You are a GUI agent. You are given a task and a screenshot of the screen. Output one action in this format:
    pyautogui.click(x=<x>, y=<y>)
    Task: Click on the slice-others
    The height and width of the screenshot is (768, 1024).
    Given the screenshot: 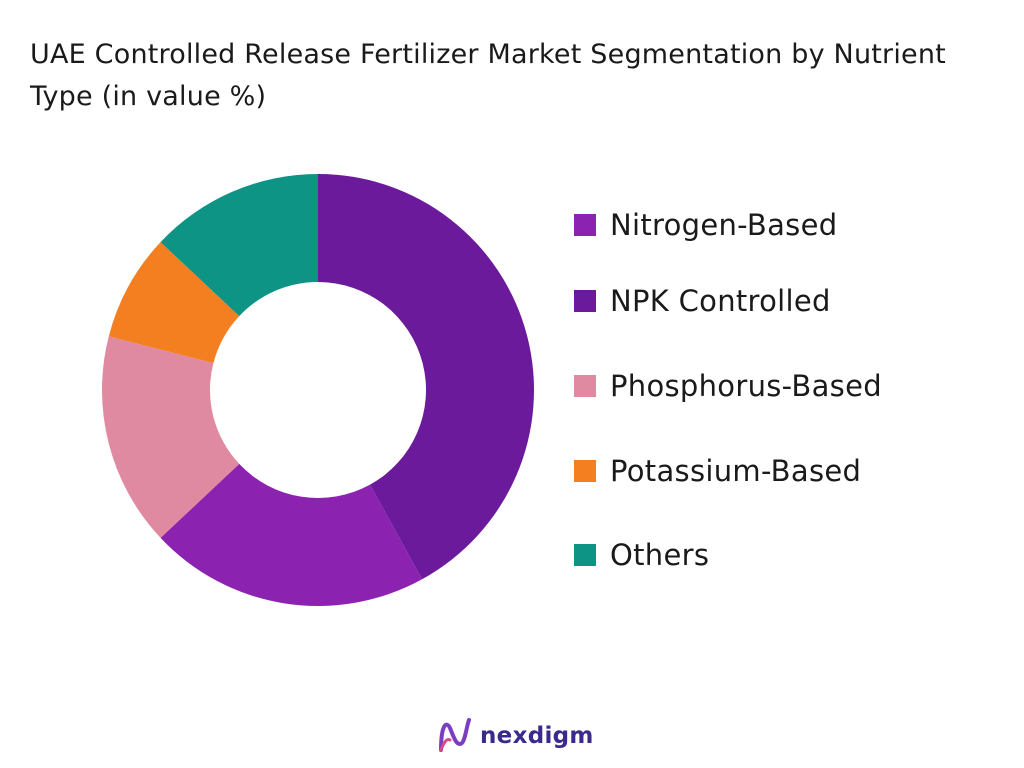 What is the action you would take?
    pyautogui.click(x=239, y=245)
    